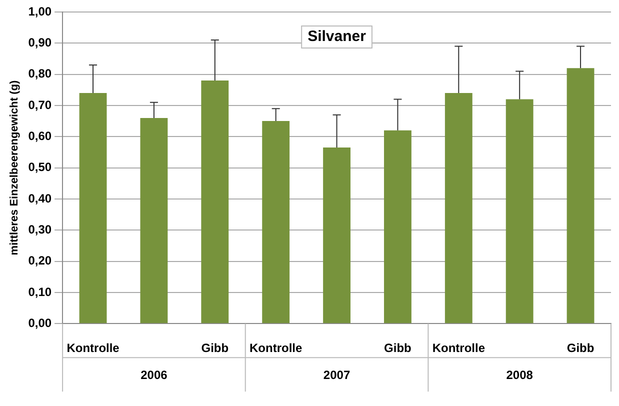 The image size is (619, 406). Describe the element at coordinates (40, 261) in the screenshot. I see `y-tick-label: 0,20` at that location.